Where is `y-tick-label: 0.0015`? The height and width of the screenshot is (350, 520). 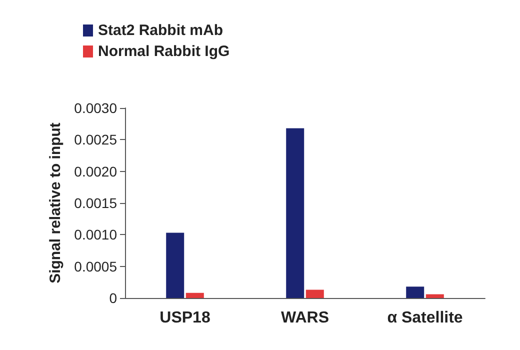 y-tick-label: 0.0015 is located at coordinates (96, 203).